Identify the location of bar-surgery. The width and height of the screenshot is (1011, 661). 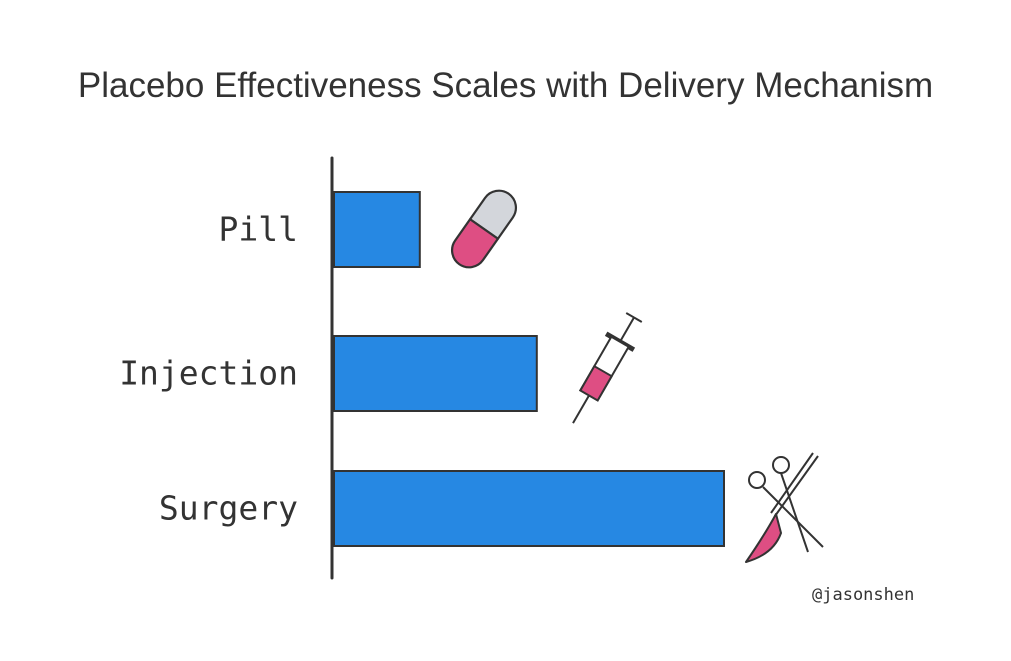
(529, 508).